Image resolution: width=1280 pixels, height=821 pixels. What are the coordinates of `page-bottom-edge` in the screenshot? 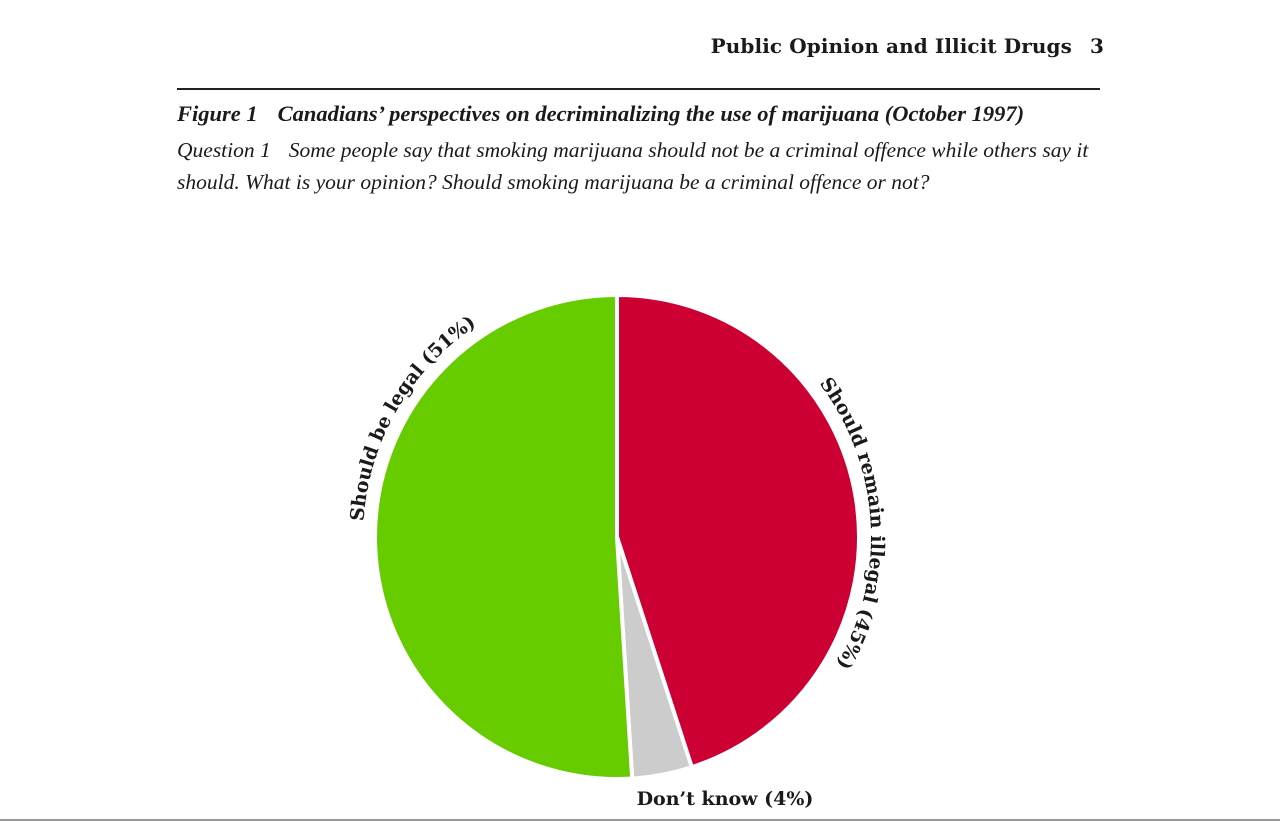 It's located at (640, 820).